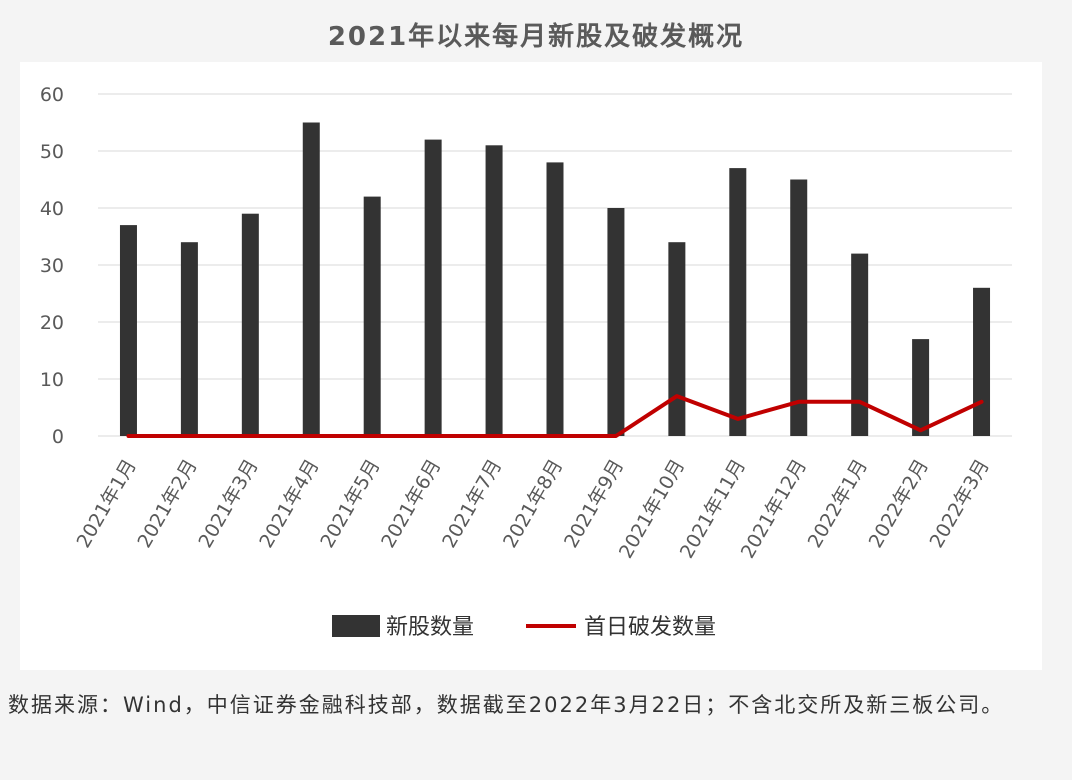 The image size is (1072, 780). I want to click on y-tick-label: 20, so click(52, 323).